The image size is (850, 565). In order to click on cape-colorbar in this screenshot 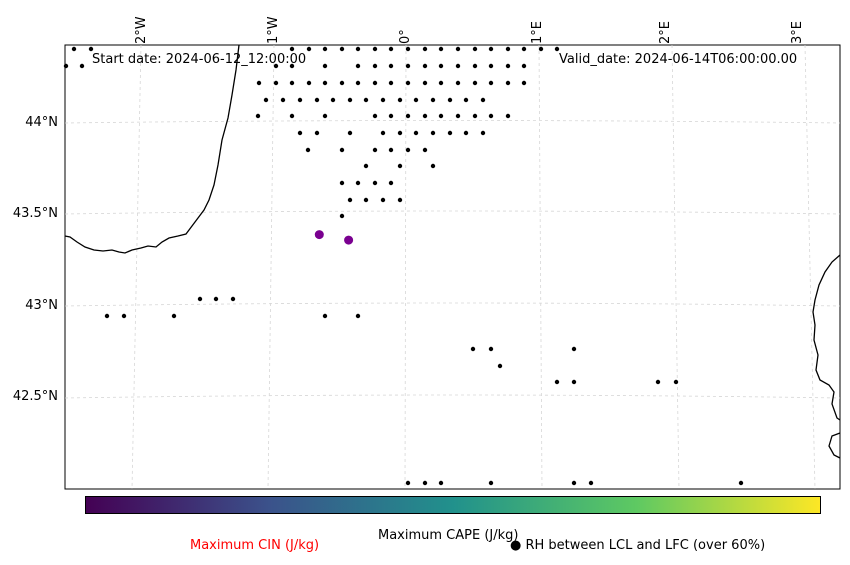, I will do `click(453, 505)`.